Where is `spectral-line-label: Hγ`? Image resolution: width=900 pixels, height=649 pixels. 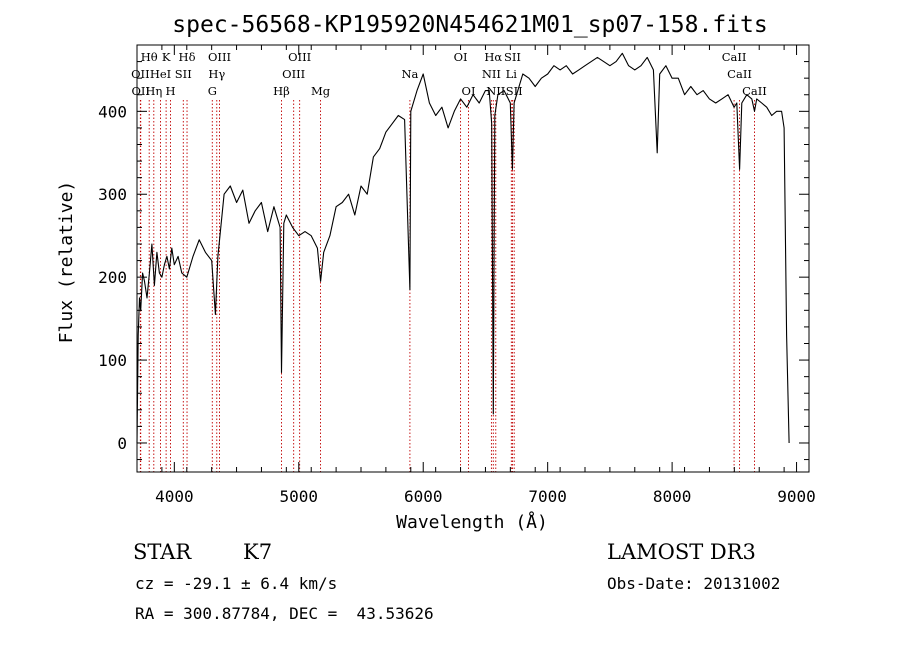
spectral-line-label: Hγ is located at coordinates (216, 74).